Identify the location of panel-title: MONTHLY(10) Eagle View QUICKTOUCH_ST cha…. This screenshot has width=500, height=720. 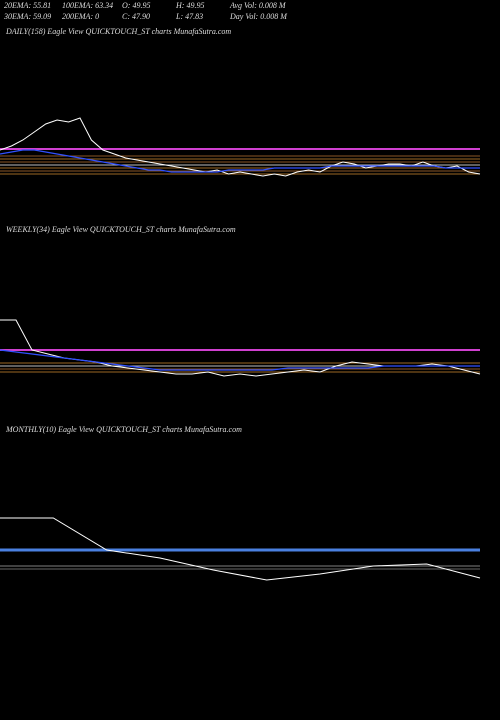
(123, 429).